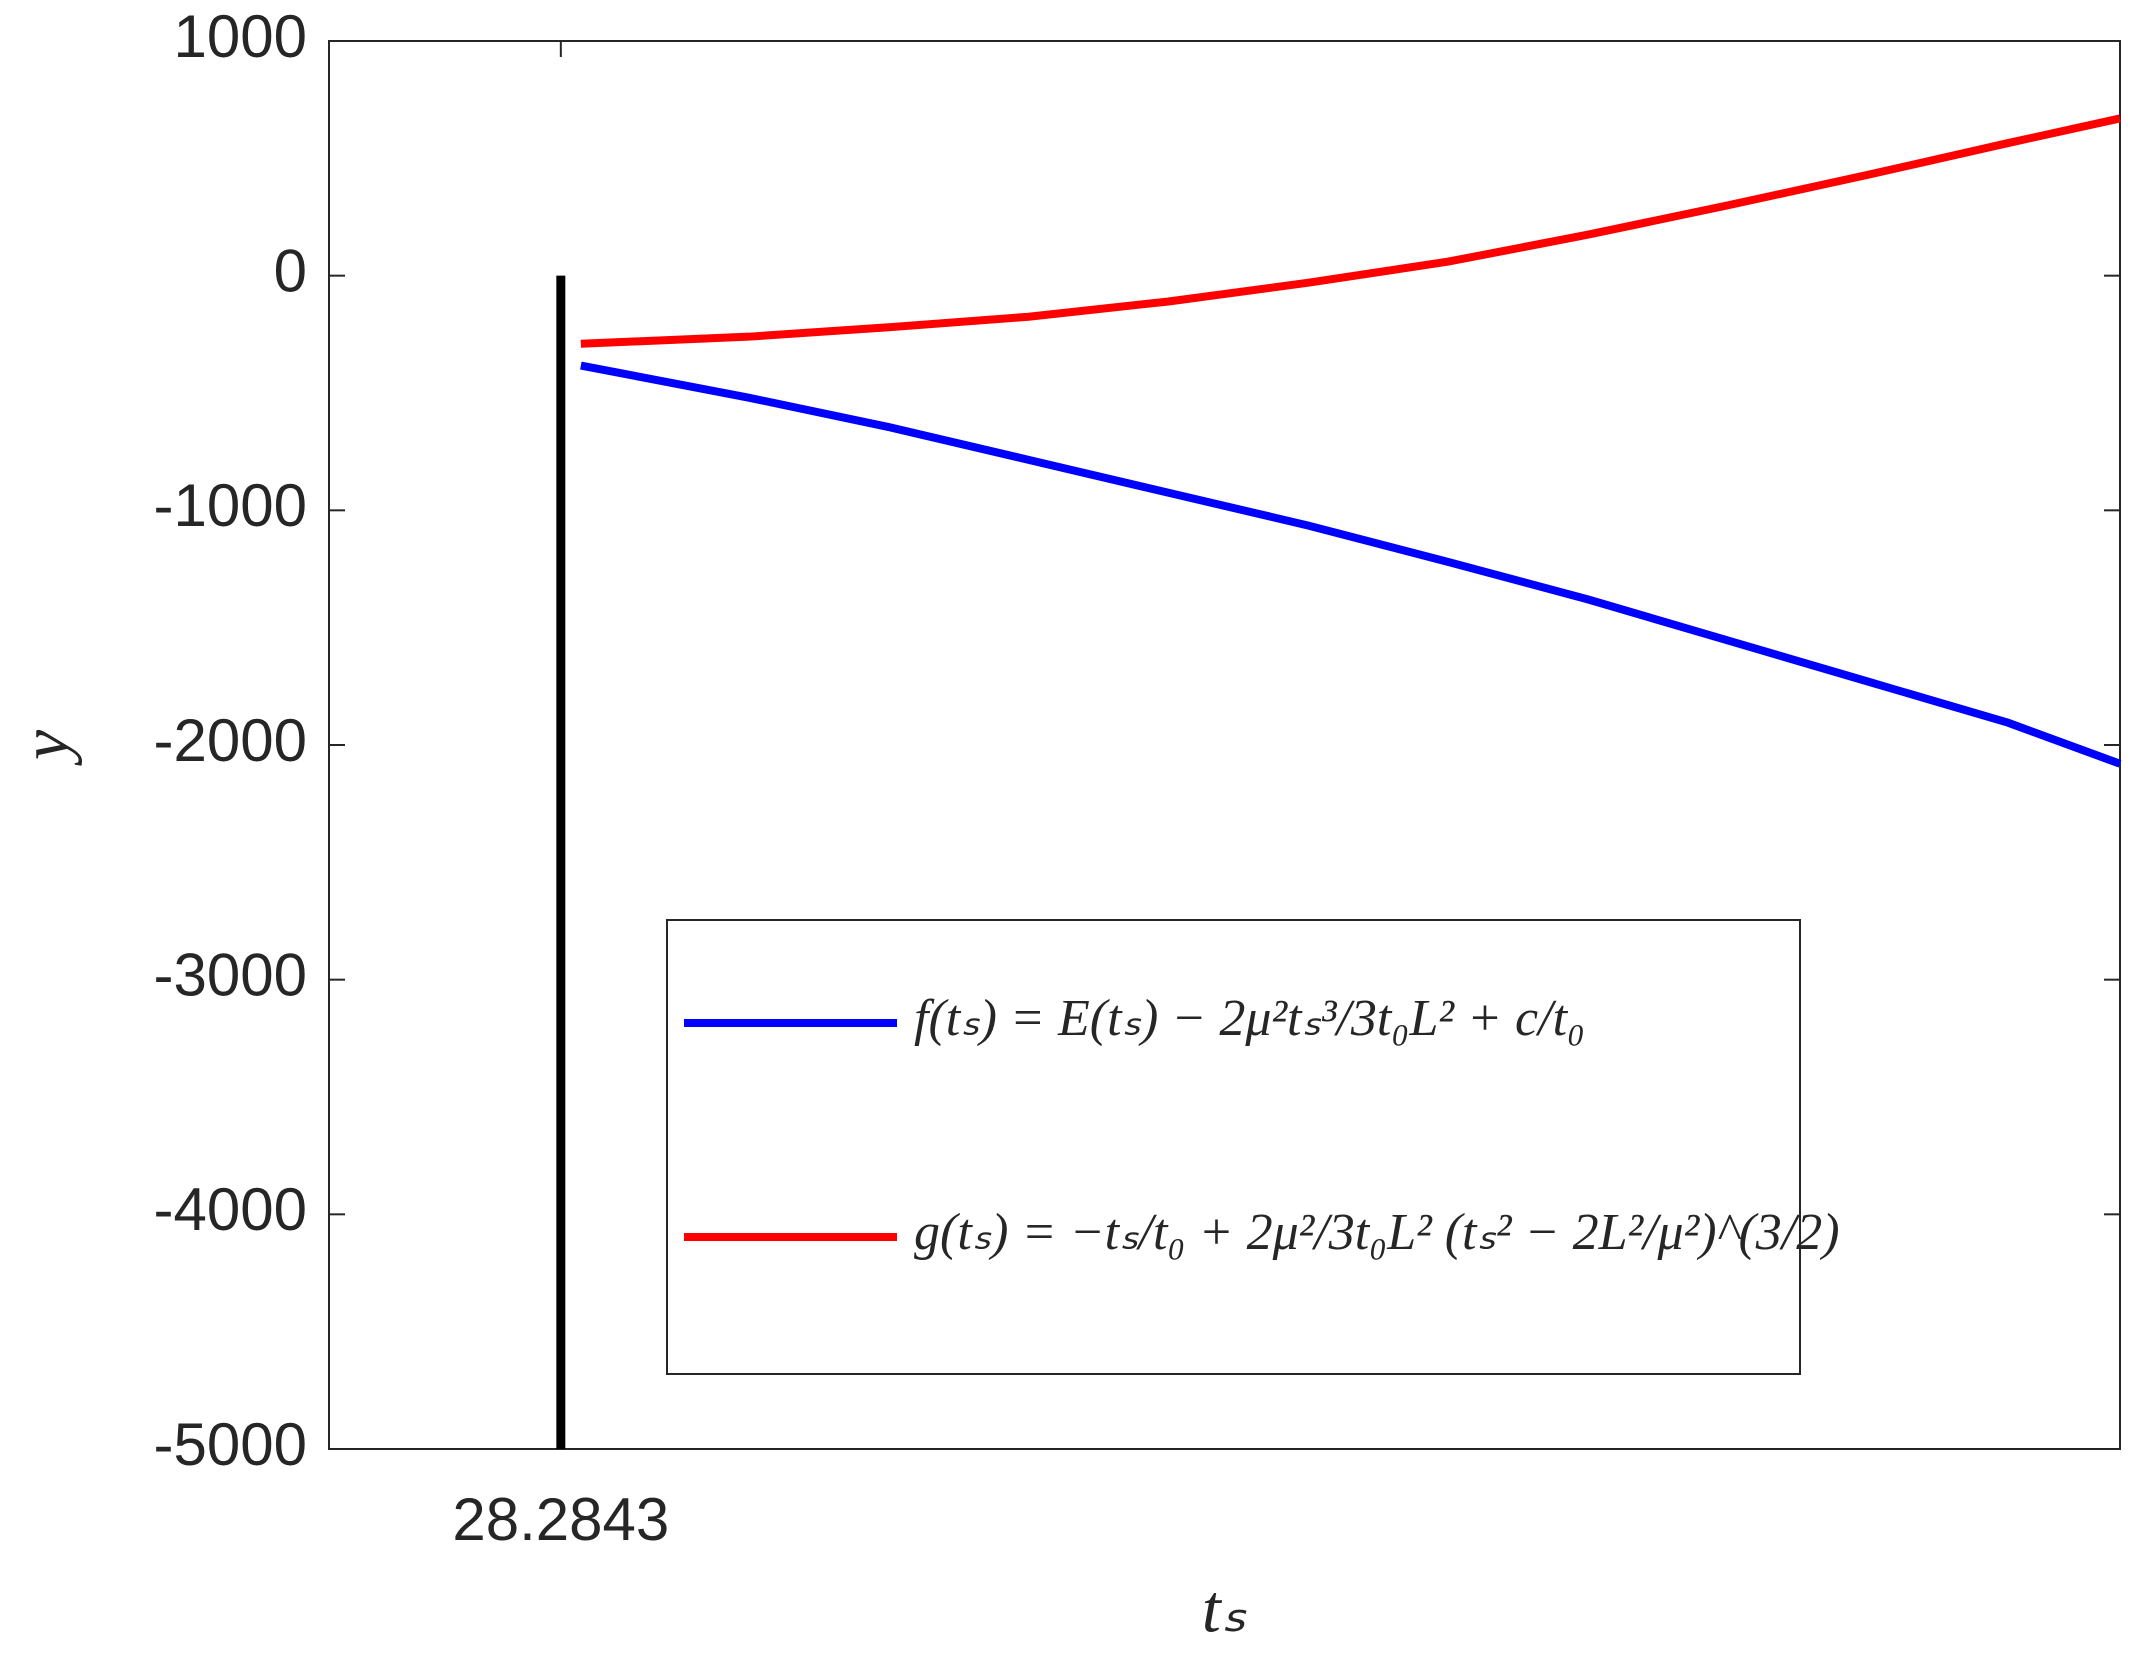 The height and width of the screenshot is (1673, 2138). Describe the element at coordinates (230, 975) in the screenshot. I see `y-tick-label: -3000` at that location.